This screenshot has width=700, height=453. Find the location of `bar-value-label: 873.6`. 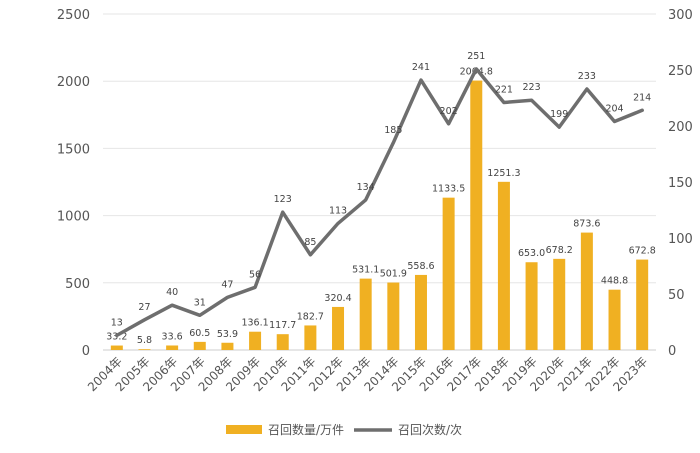

bar-value-label: 873.6 is located at coordinates (586, 224).